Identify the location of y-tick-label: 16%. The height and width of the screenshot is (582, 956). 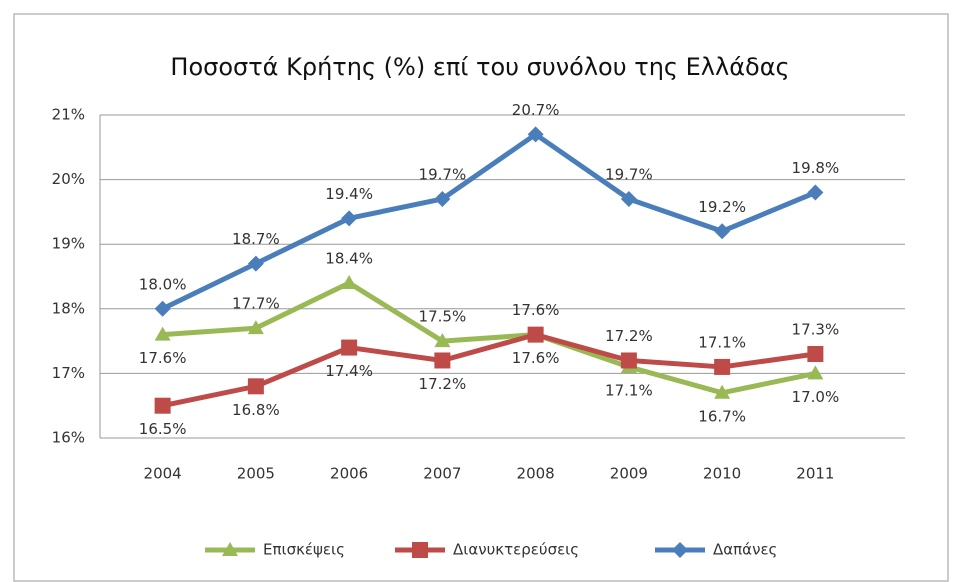
(68, 438).